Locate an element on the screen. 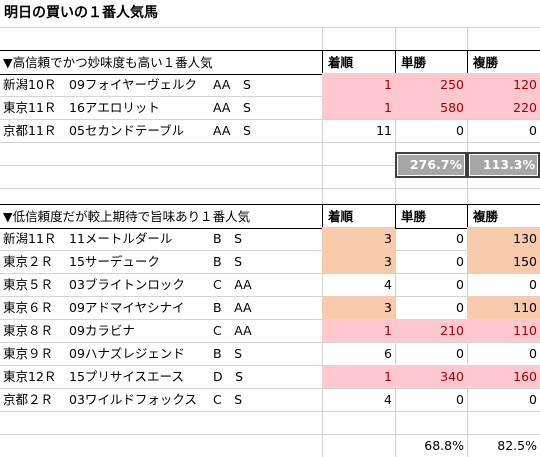 Image resolution: width=540 pixels, height=457 pixels. win-cell: 250 is located at coordinates (431, 84).